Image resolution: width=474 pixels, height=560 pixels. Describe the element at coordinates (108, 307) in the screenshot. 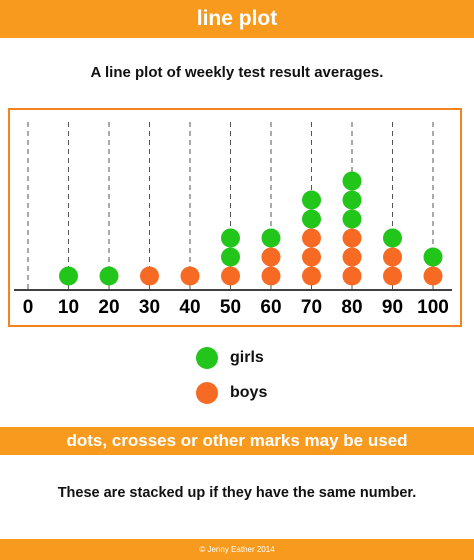

I see `tick-label-20: 20` at that location.